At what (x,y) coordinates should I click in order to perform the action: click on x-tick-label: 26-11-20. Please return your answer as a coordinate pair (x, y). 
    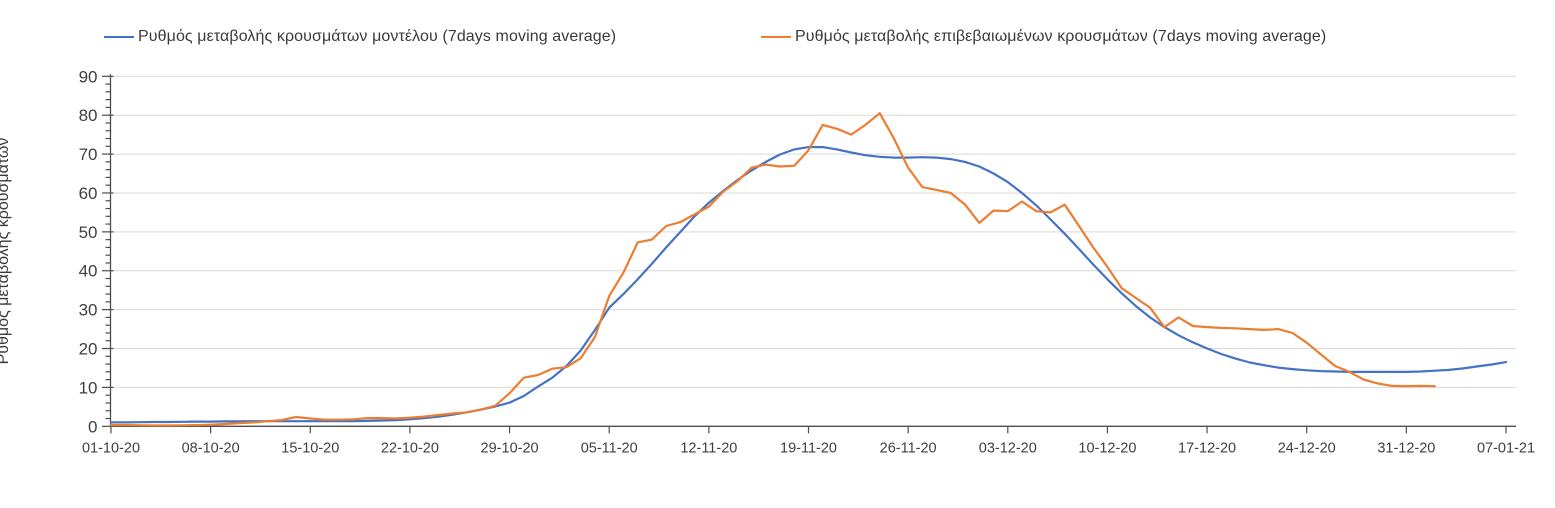
    Looking at the image, I should click on (908, 448).